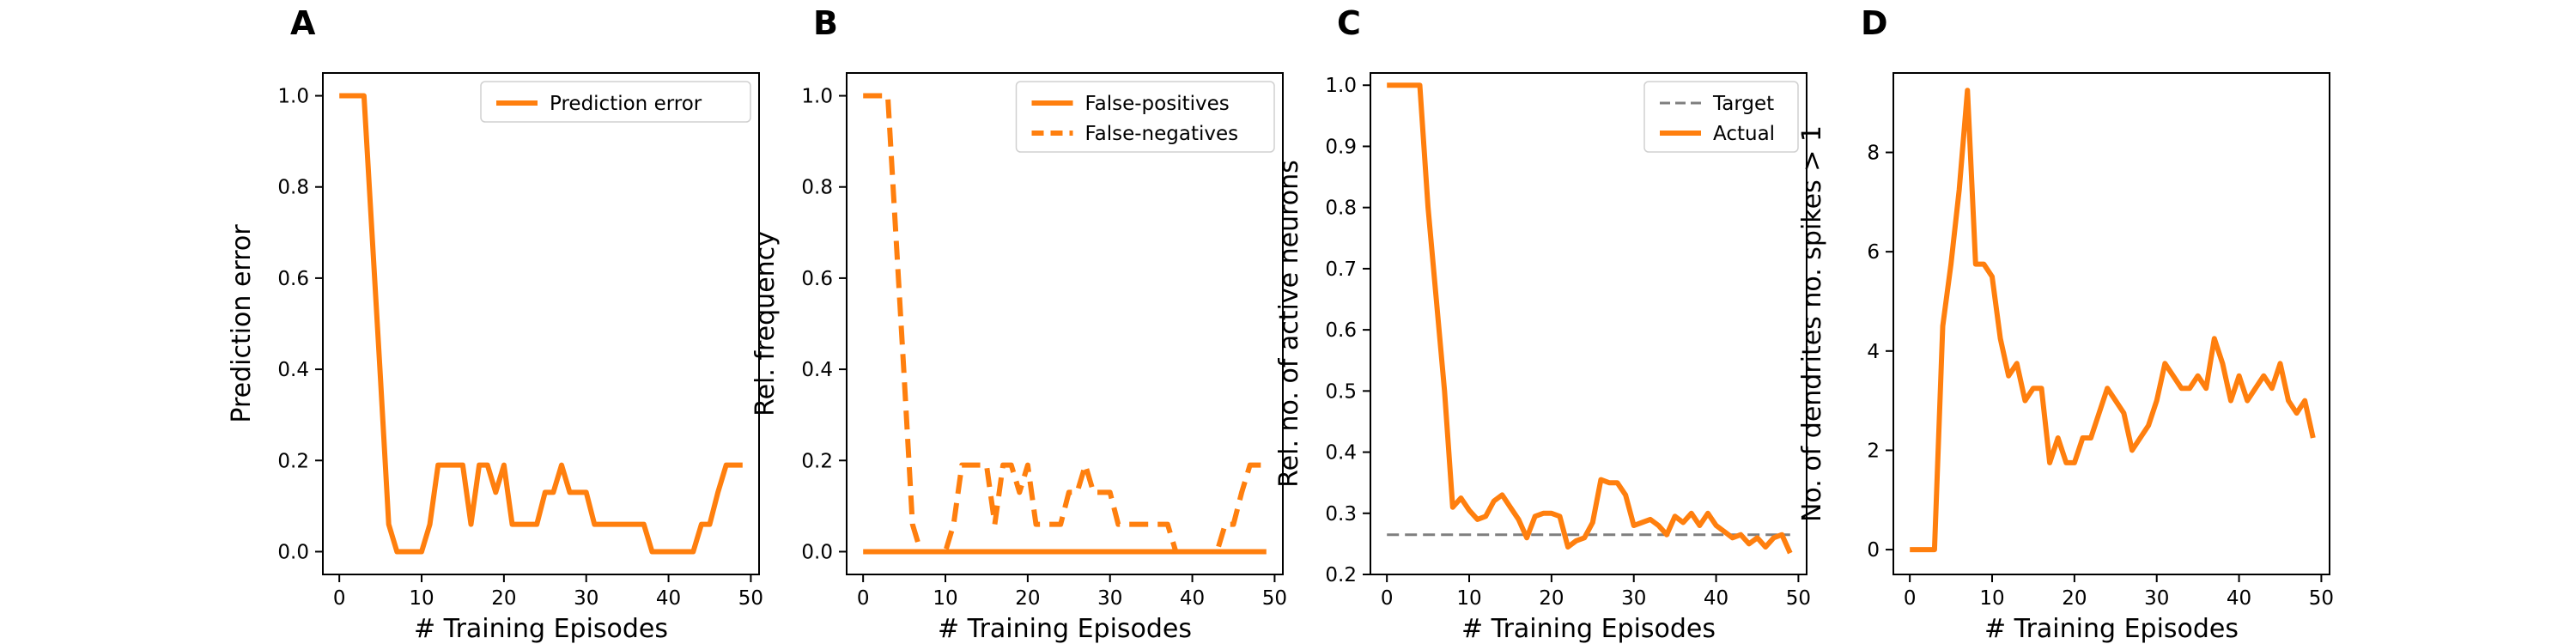  Describe the element at coordinates (825, 23) in the screenshot. I see `panel-b-letter: B` at that location.